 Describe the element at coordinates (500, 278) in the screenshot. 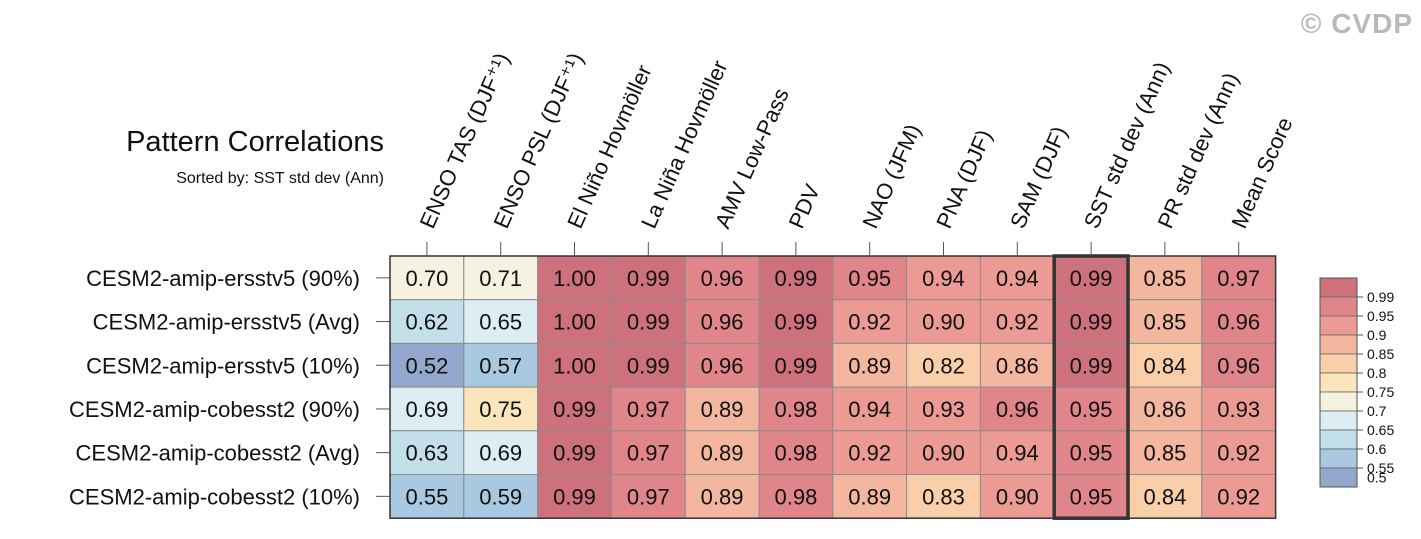

I see `cell-value: 0.71` at that location.